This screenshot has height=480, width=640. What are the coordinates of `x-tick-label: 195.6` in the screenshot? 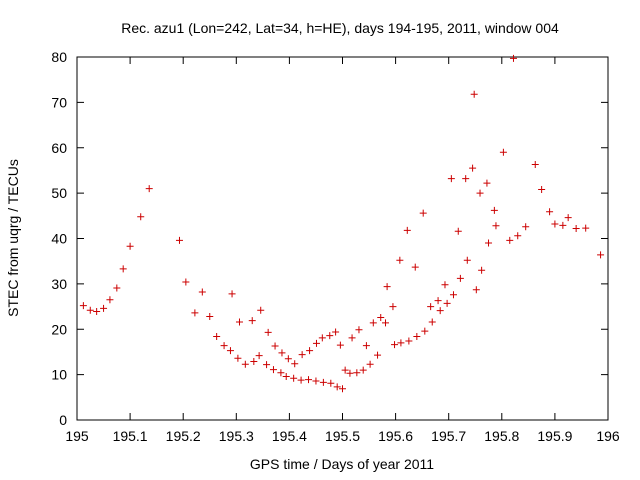 It's located at (395, 436).